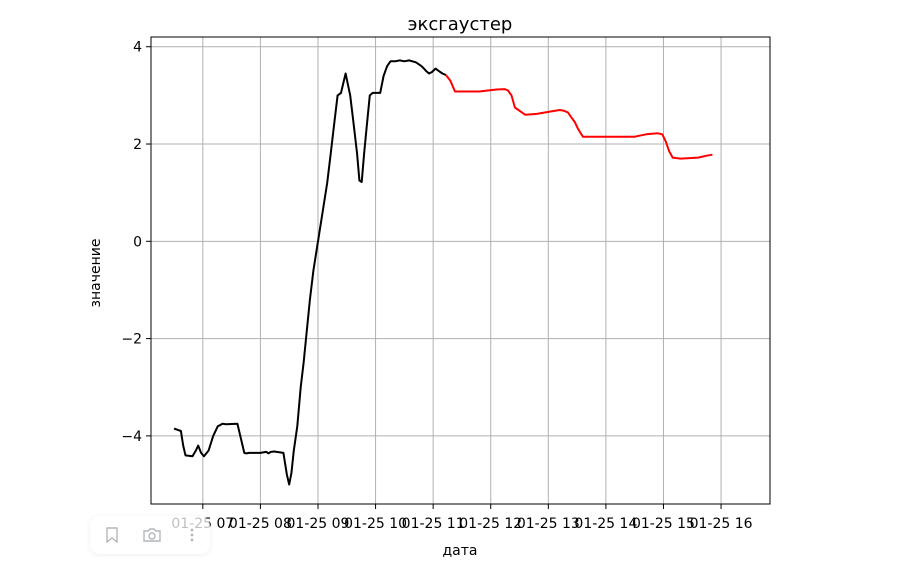 This screenshot has height=580, width=900. I want to click on y-tick-label: 0, so click(137, 242).